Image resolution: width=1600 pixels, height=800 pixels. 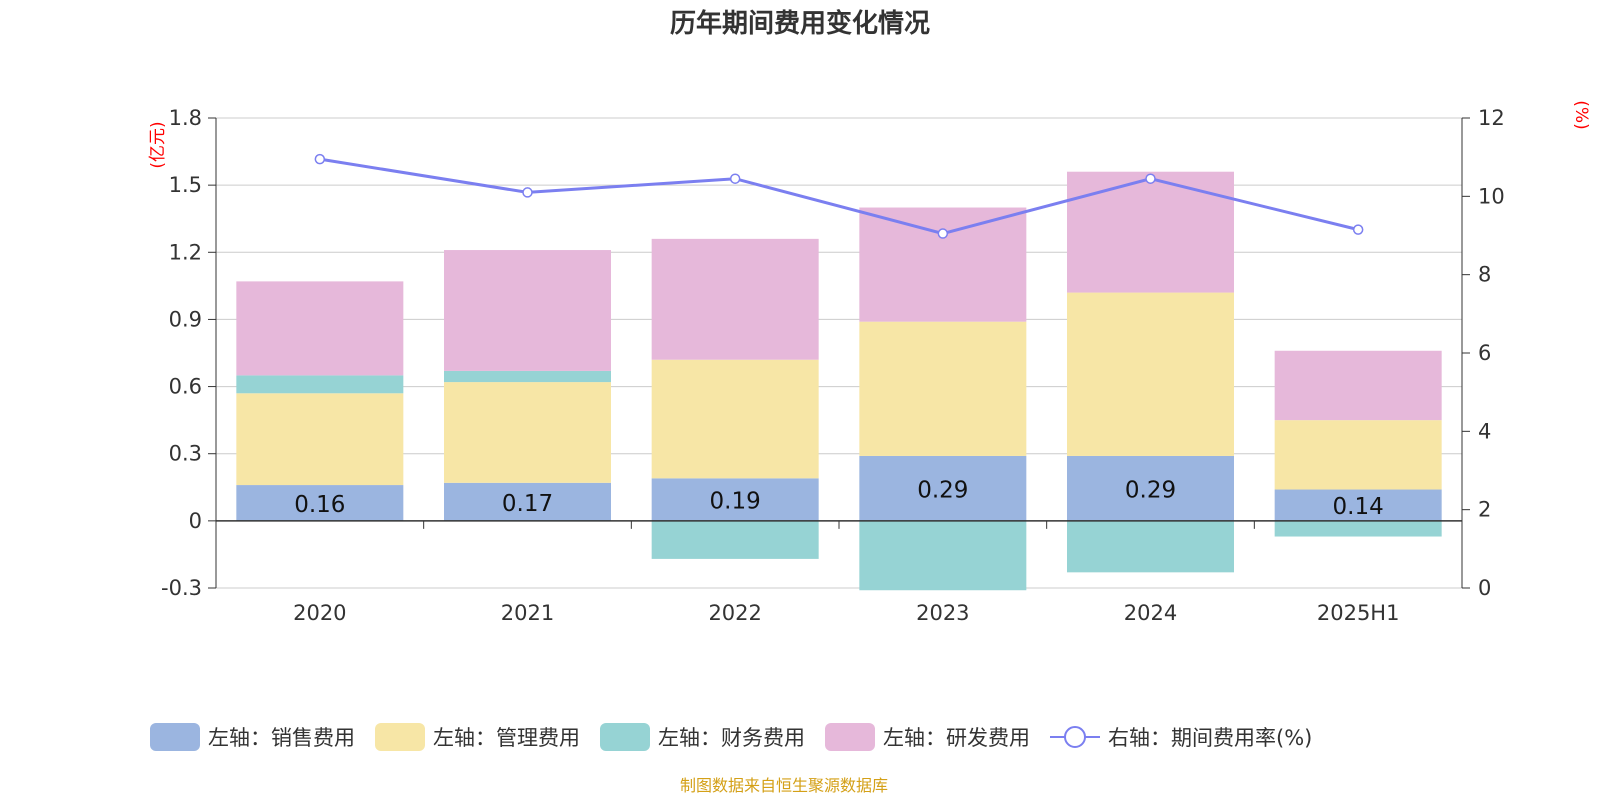 I want to click on legend-label: 左轴：财务费用, so click(x=731, y=738).